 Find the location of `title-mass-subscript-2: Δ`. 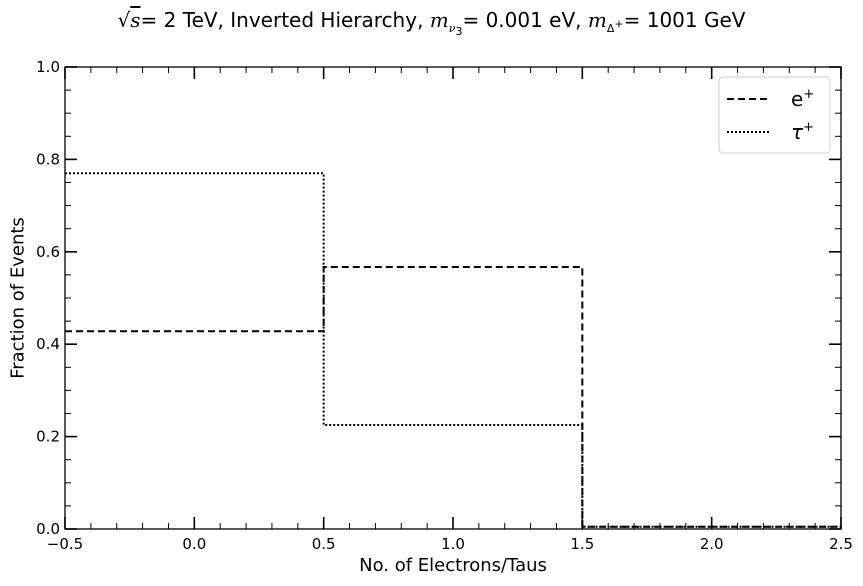

title-mass-subscript-2: Δ is located at coordinates (610, 28).